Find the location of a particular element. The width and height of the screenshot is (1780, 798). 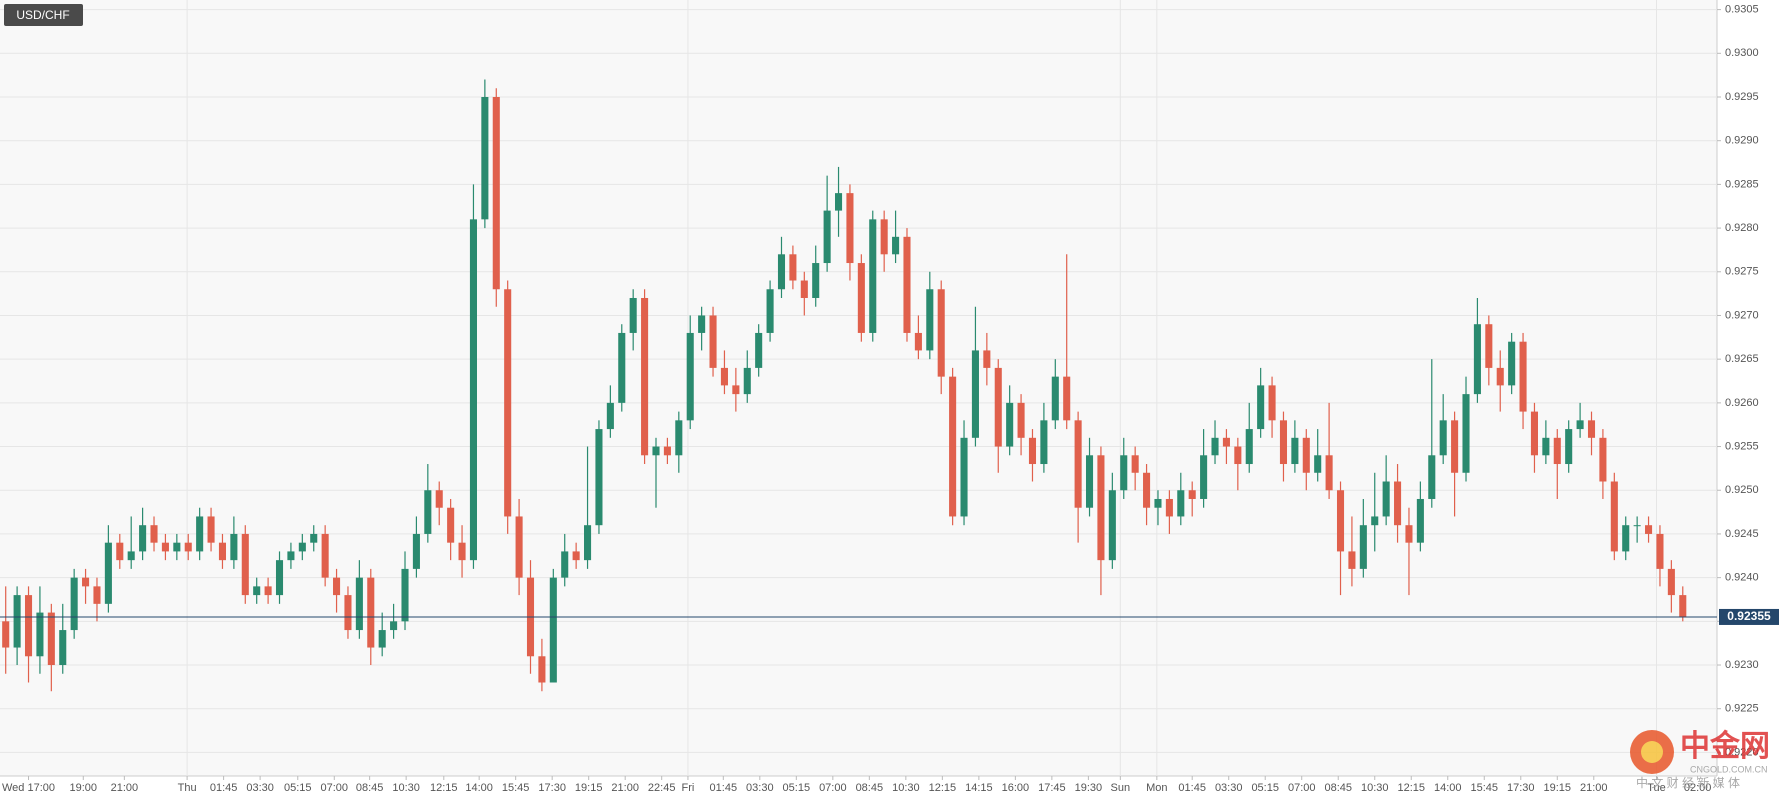

x-tick-label: 16:00 is located at coordinates (1016, 788).